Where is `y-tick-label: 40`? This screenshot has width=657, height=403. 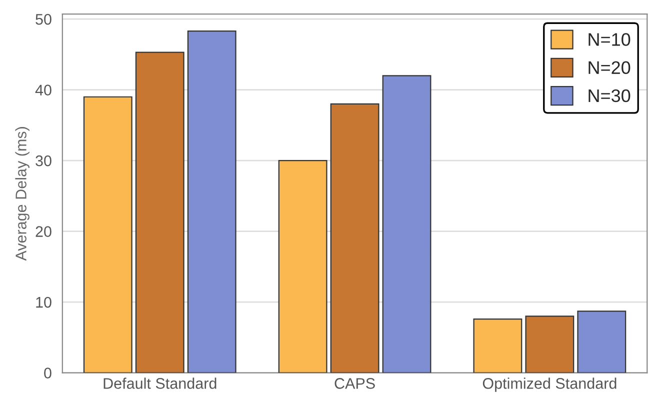
y-tick-label: 40 is located at coordinates (43, 90).